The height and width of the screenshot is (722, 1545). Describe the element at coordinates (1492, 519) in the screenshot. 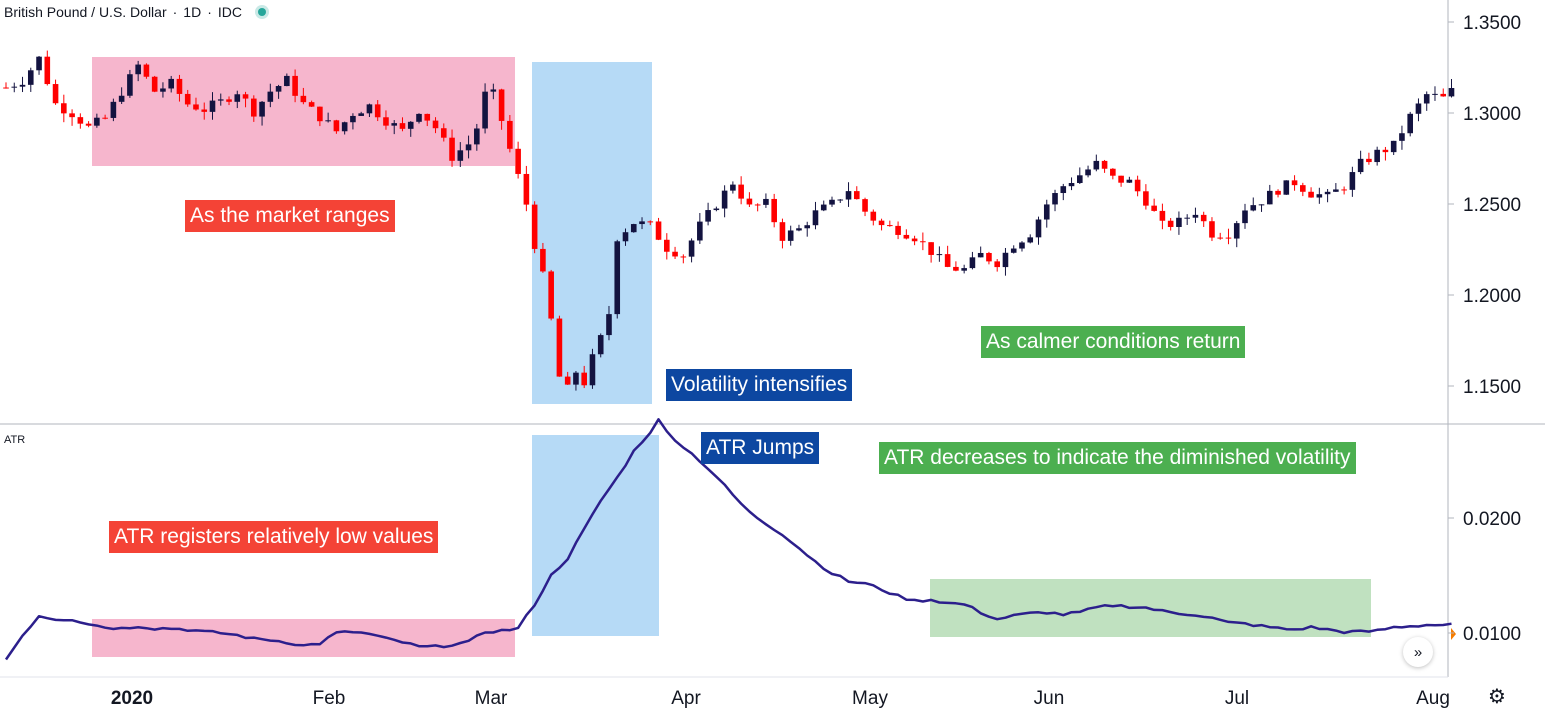

I see `atr-axis-label: 0.0200` at that location.